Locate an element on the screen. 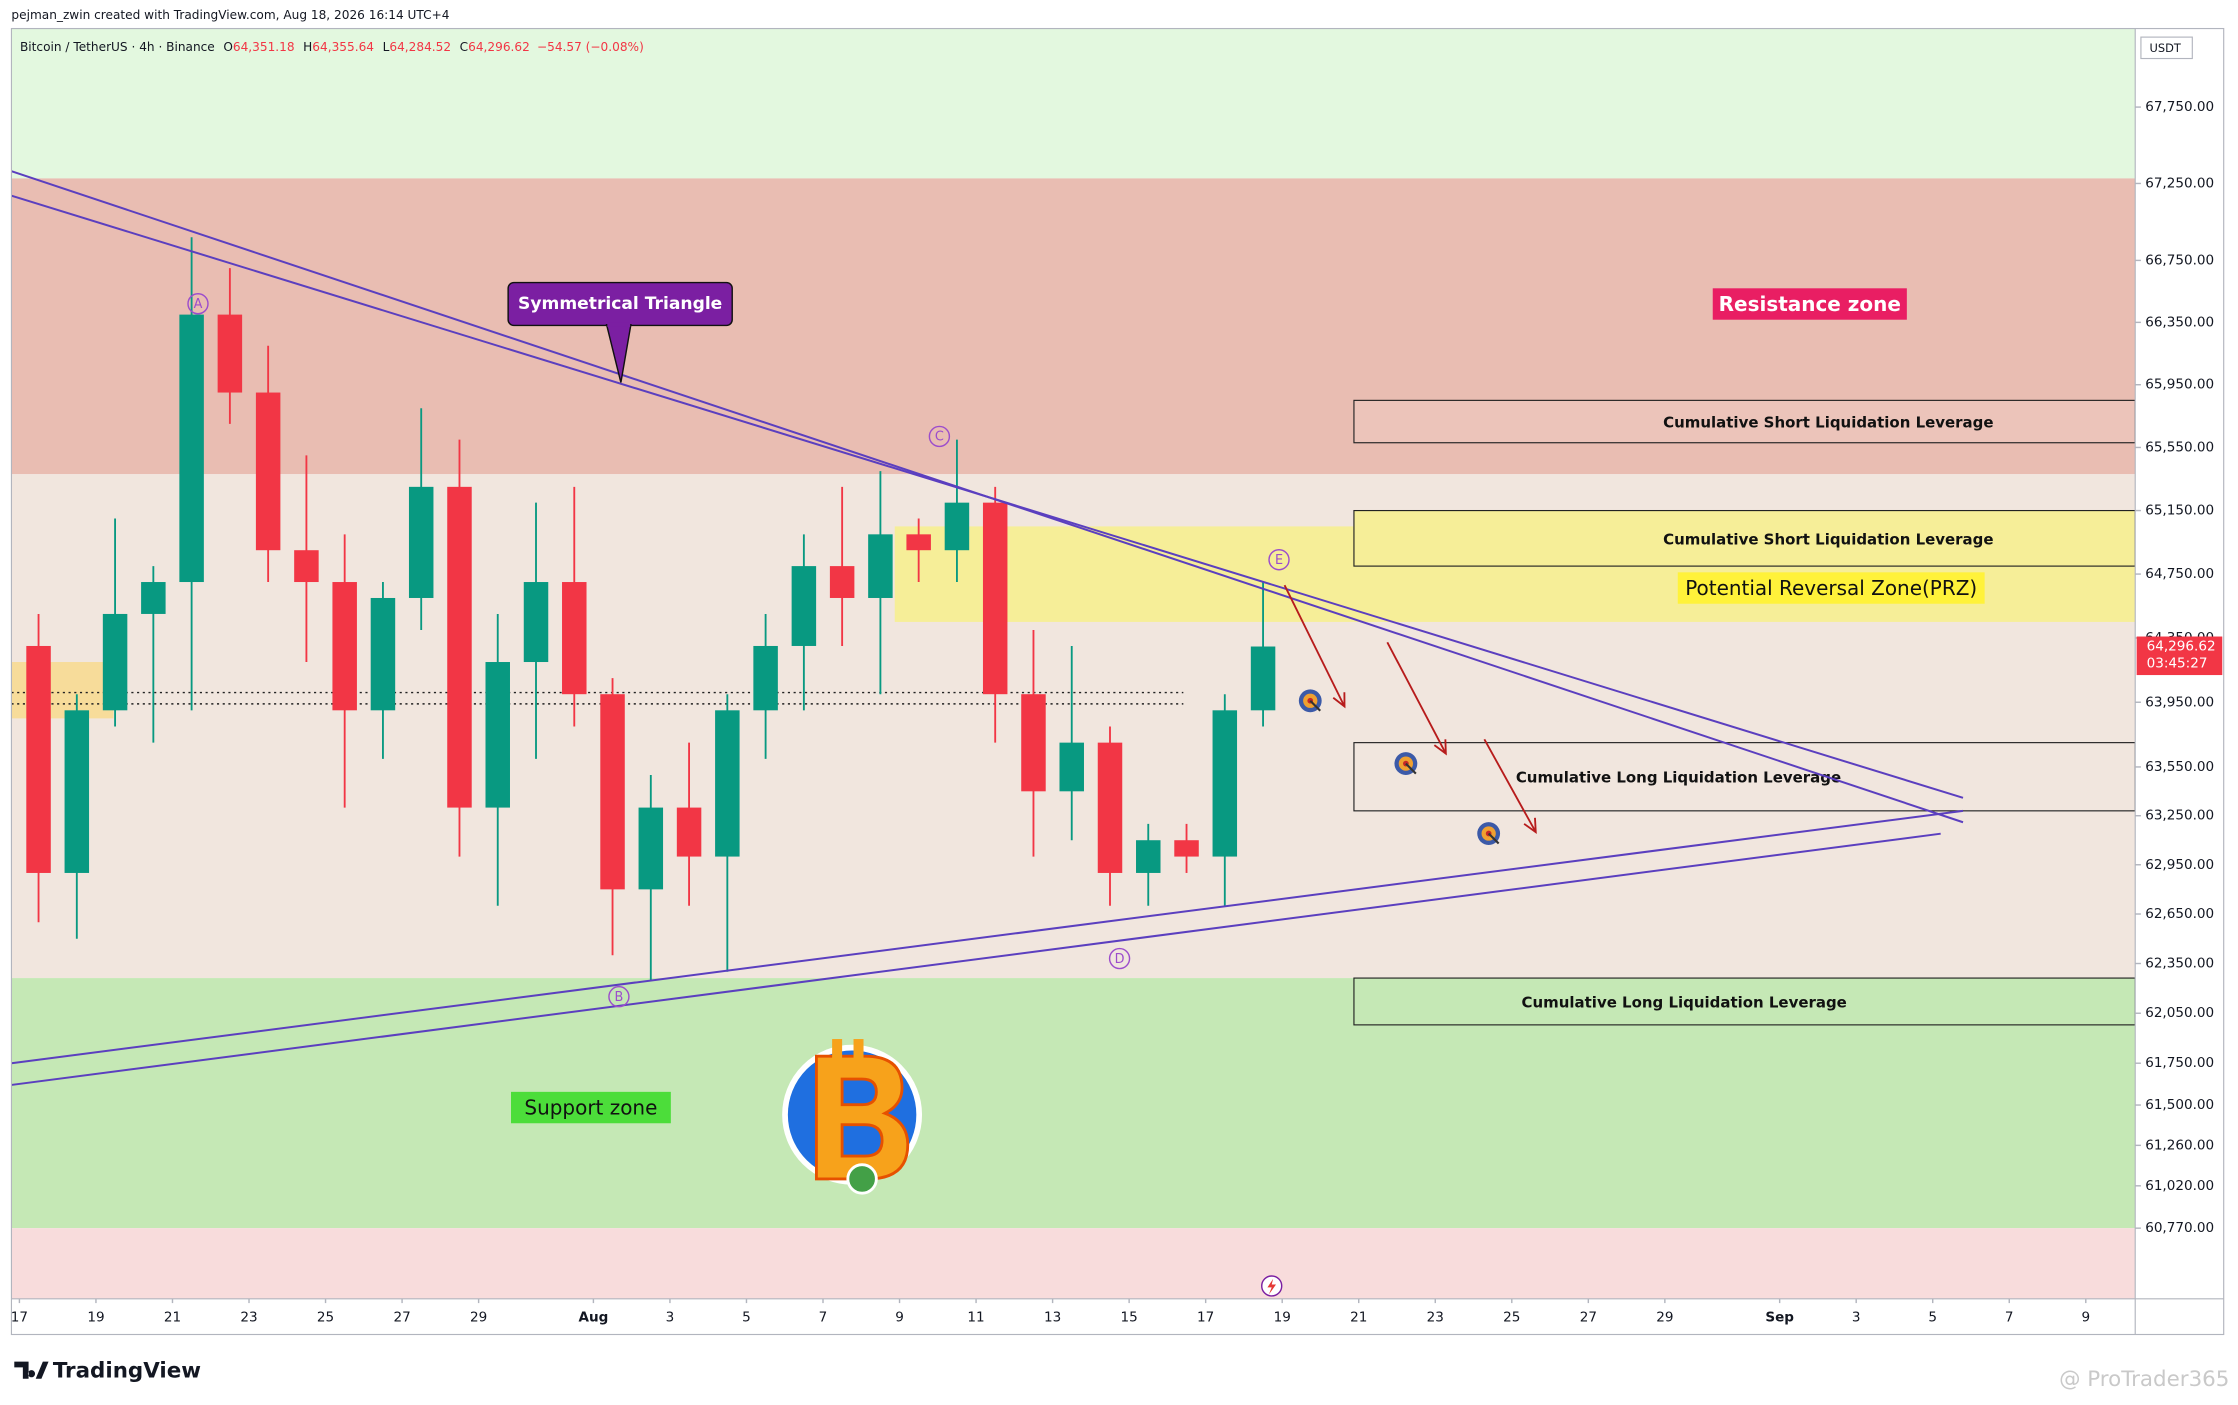  price-tag is located at coordinates (2179, 656).